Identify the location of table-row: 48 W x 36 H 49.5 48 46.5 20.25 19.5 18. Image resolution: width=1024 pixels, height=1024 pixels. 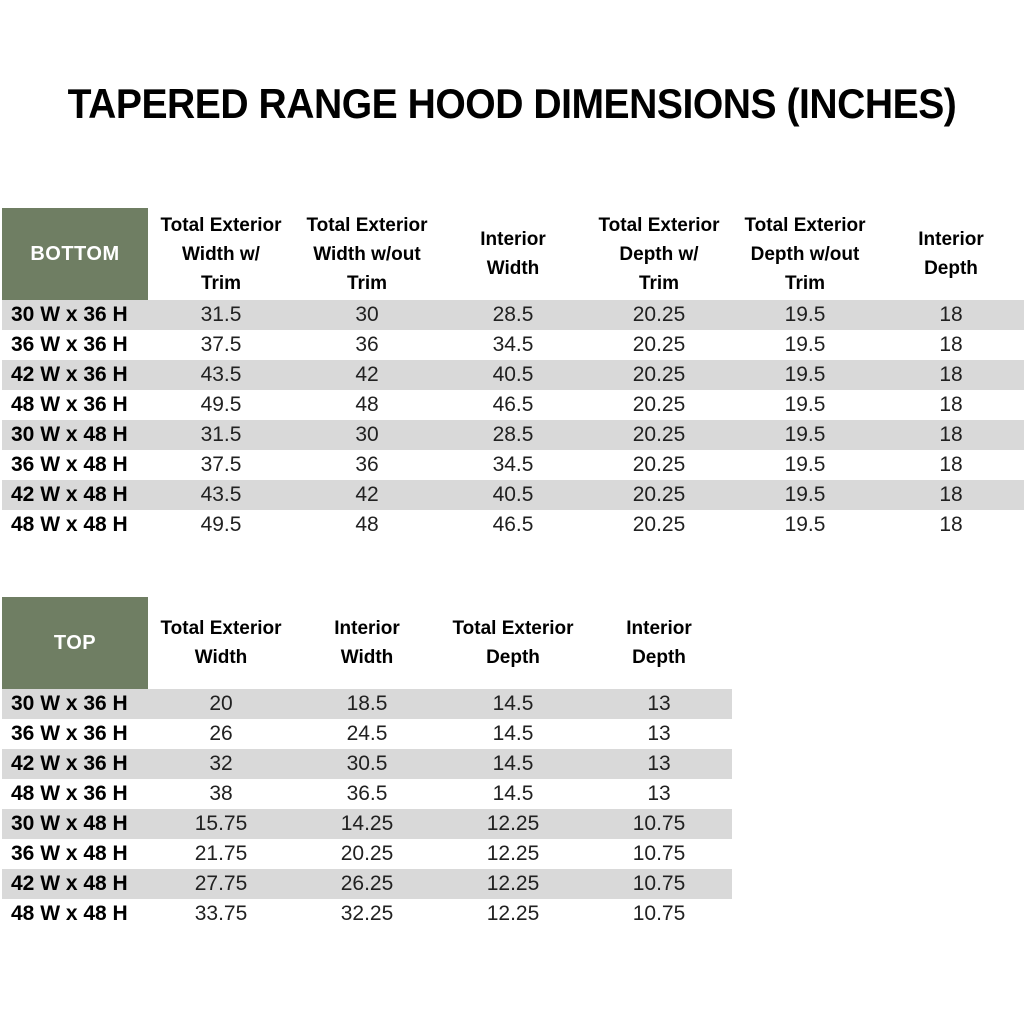
(513, 405).